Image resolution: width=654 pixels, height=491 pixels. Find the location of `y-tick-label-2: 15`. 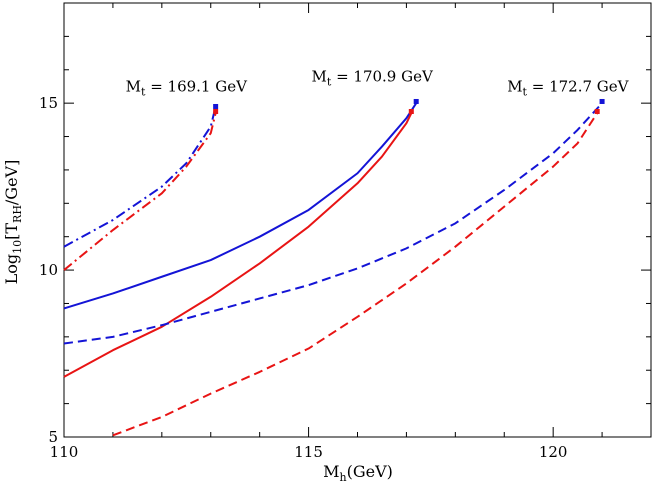

y-tick-label-2: 15 is located at coordinates (48, 103).